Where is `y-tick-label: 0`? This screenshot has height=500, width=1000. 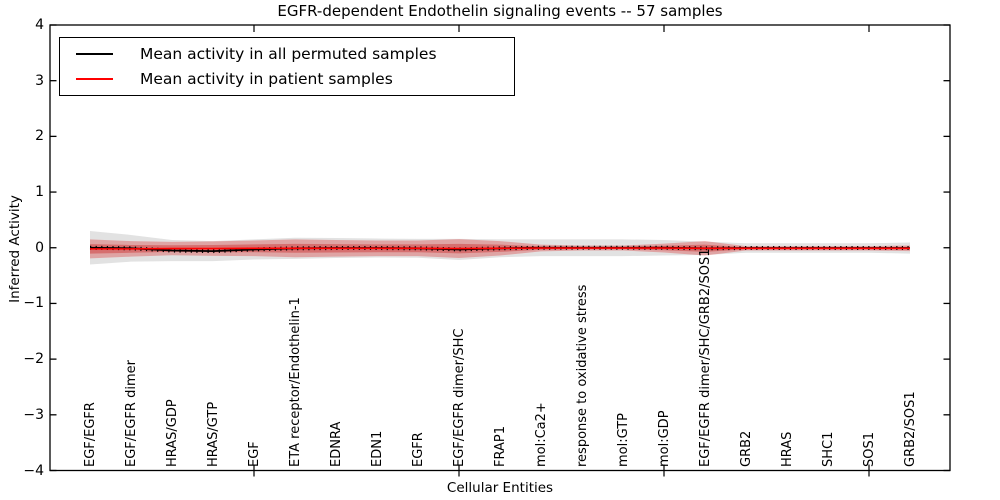 y-tick-label: 0 is located at coordinates (39, 247).